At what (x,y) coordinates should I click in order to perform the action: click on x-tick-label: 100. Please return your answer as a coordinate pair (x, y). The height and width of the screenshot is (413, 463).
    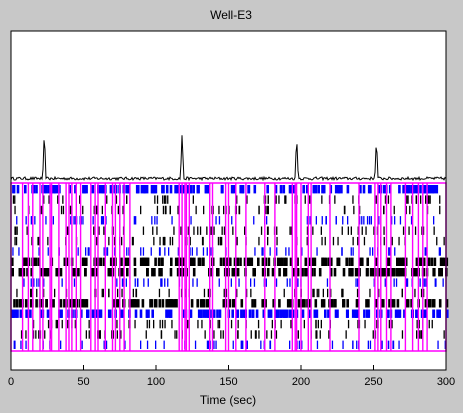
    Looking at the image, I should click on (156, 382).